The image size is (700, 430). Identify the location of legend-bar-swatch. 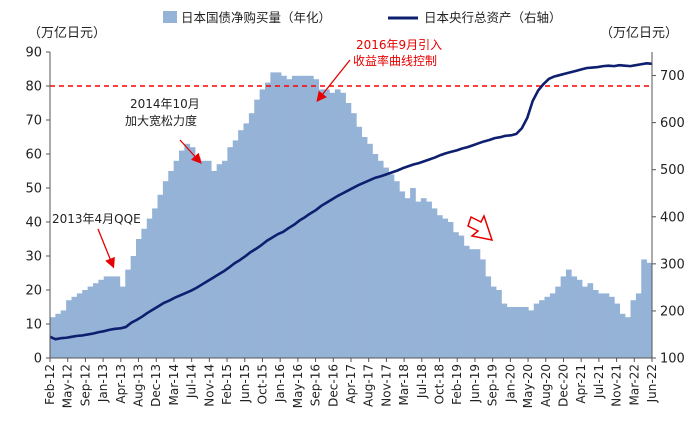
(170, 17).